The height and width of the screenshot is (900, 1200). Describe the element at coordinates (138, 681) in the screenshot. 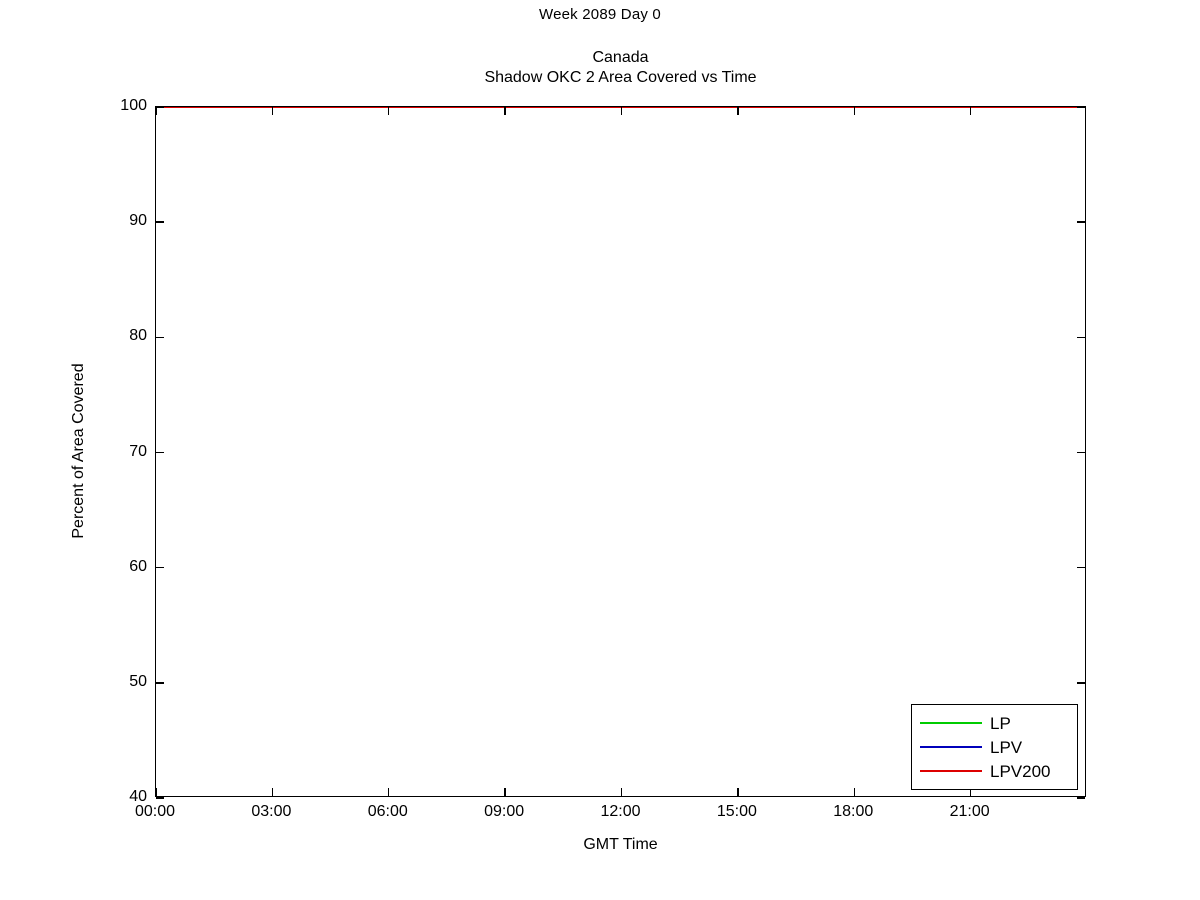

I see `y-tick-label-1: 50` at that location.